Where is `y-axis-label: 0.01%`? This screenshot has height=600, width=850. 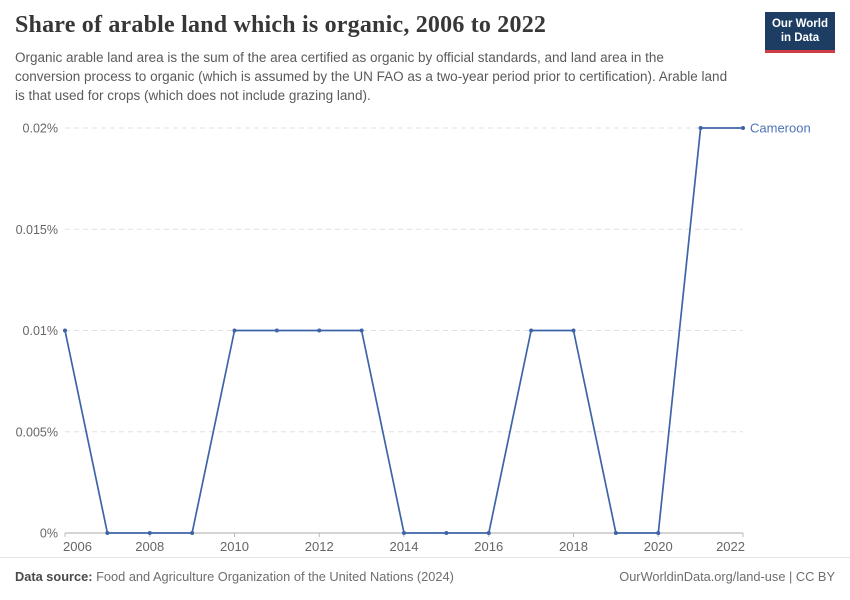
y-axis-label: 0.01% is located at coordinates (40, 331).